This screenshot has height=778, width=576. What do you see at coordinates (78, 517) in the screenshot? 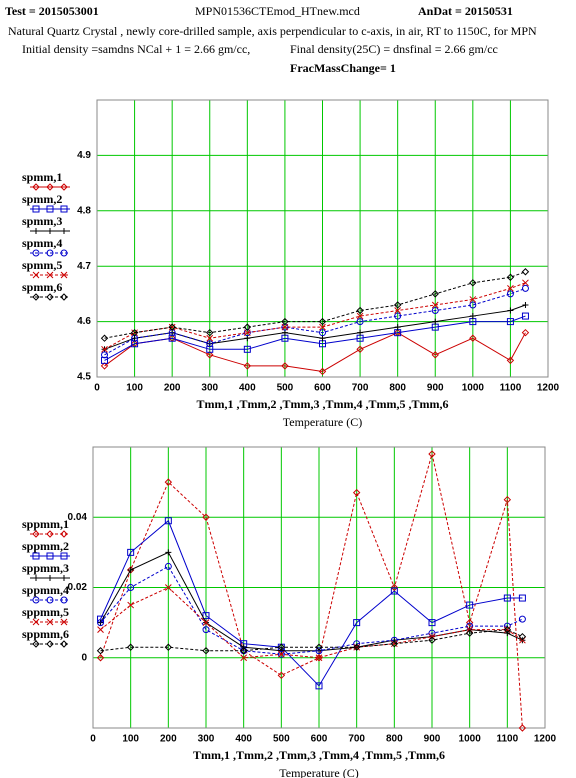
I see `y-tick-label: 0.04` at bounding box center [78, 517].